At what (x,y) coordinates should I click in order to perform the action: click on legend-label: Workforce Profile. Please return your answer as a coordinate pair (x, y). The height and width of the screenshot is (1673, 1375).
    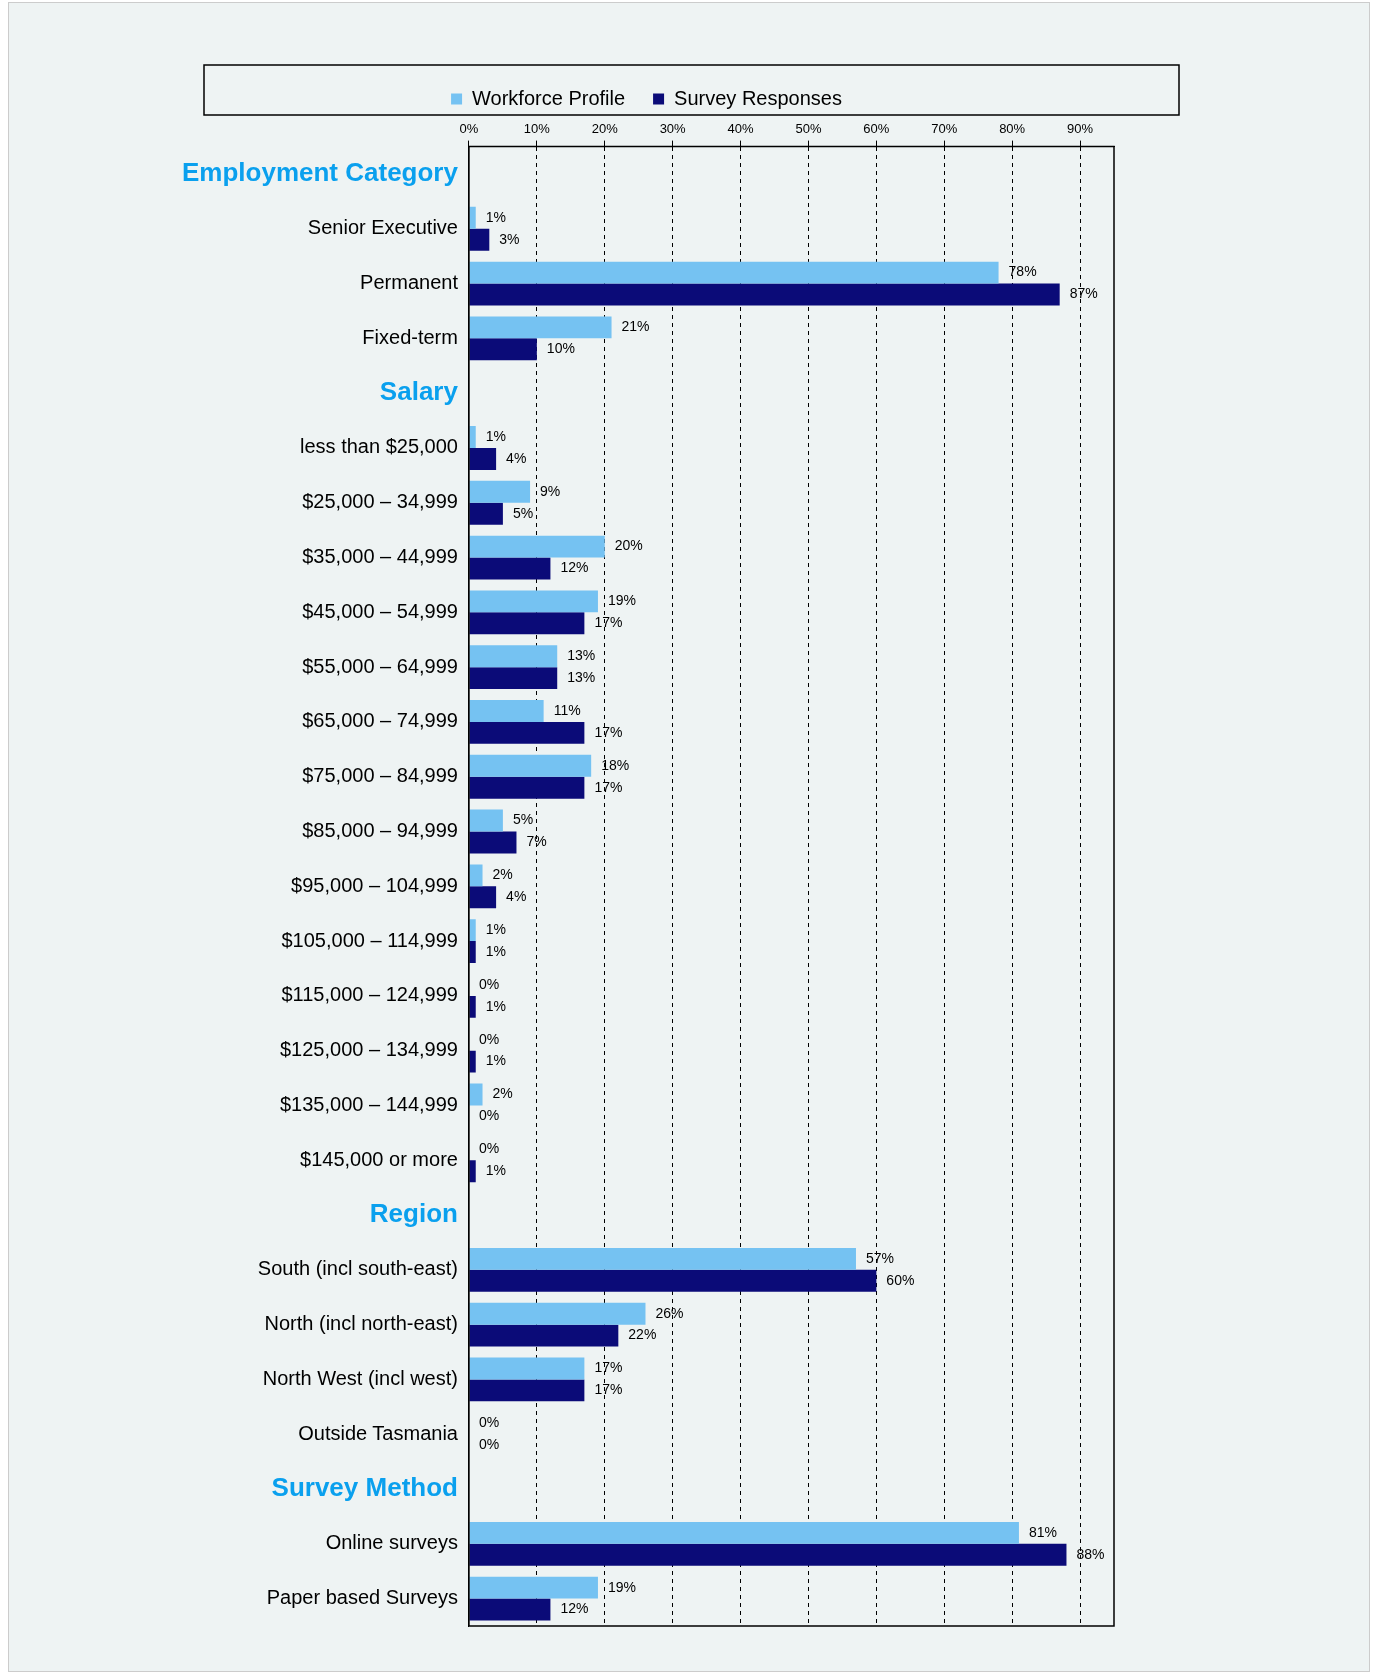
    Looking at the image, I should click on (549, 97).